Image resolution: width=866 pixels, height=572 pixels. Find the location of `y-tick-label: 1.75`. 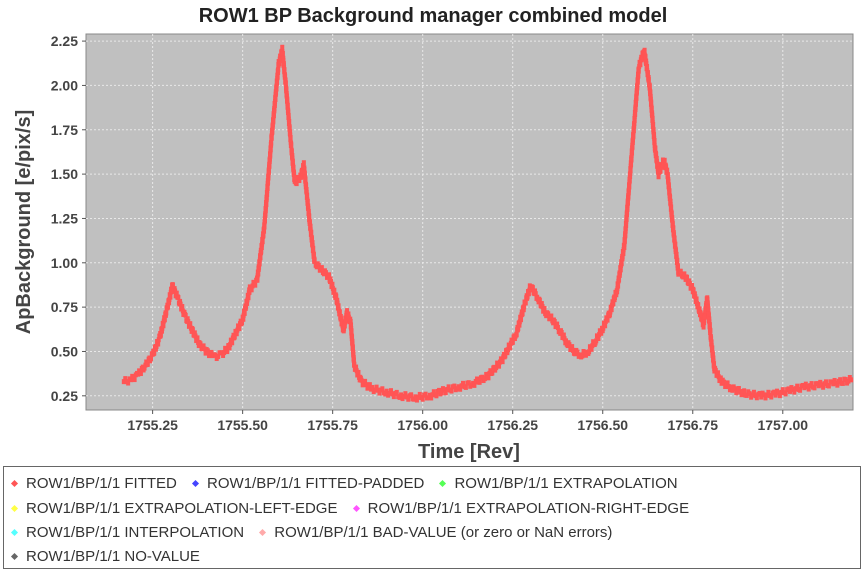

y-tick-label: 1.75 is located at coordinates (64, 130).